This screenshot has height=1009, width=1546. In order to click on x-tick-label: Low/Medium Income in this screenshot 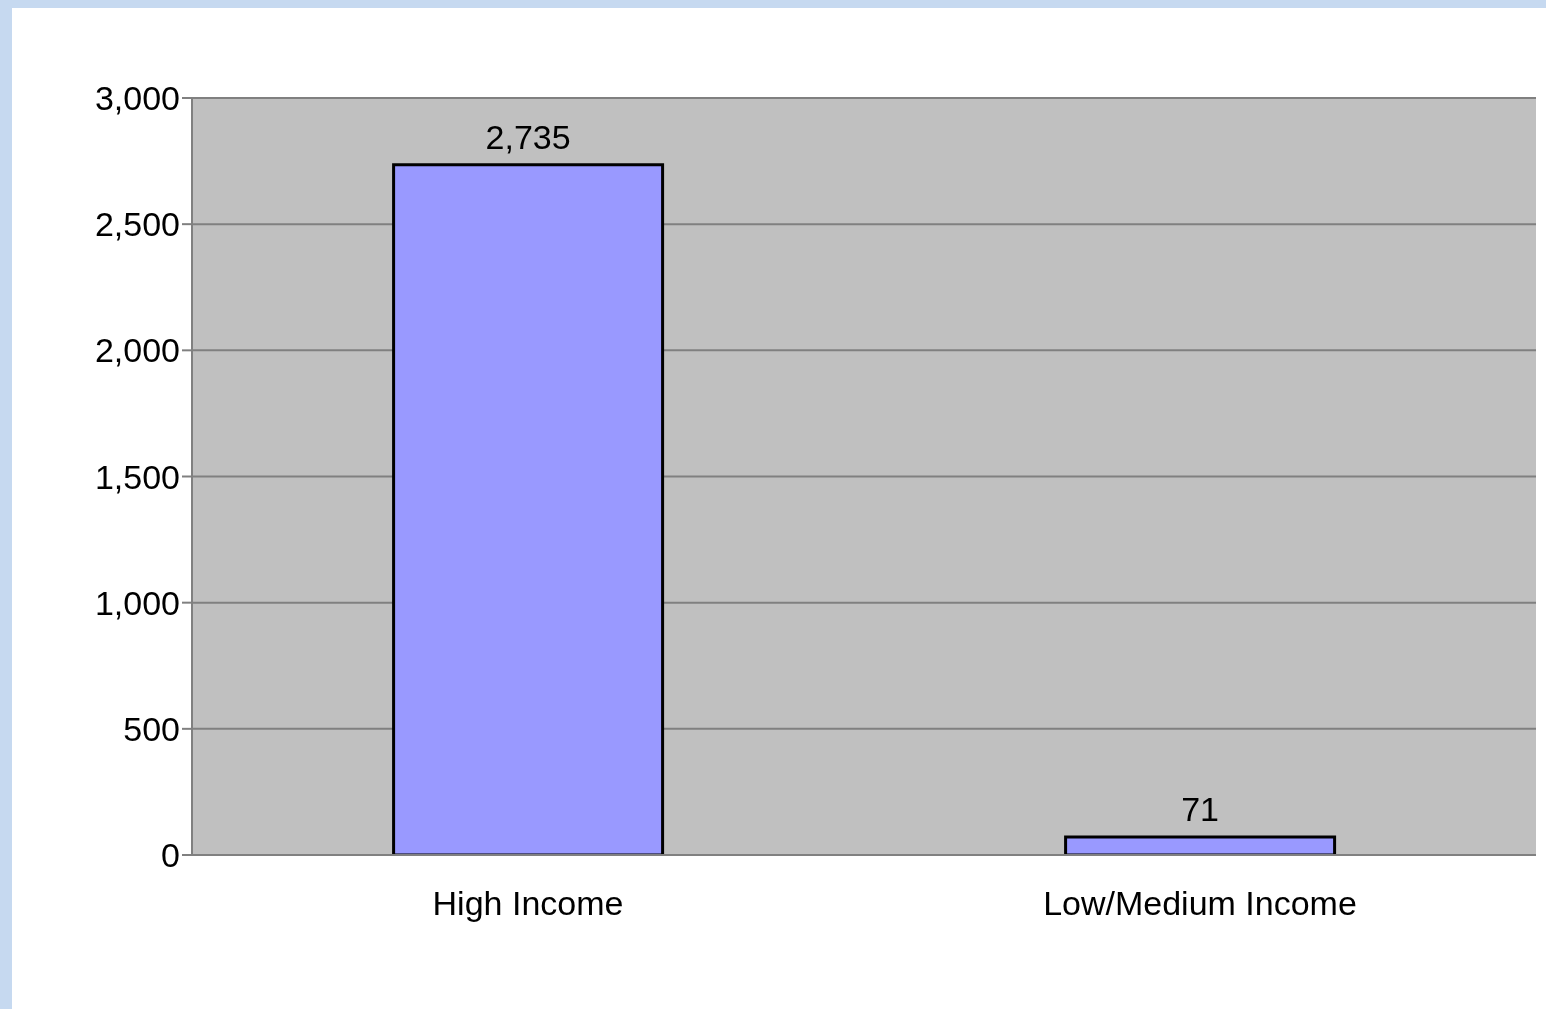, I will do `click(1200, 903)`.